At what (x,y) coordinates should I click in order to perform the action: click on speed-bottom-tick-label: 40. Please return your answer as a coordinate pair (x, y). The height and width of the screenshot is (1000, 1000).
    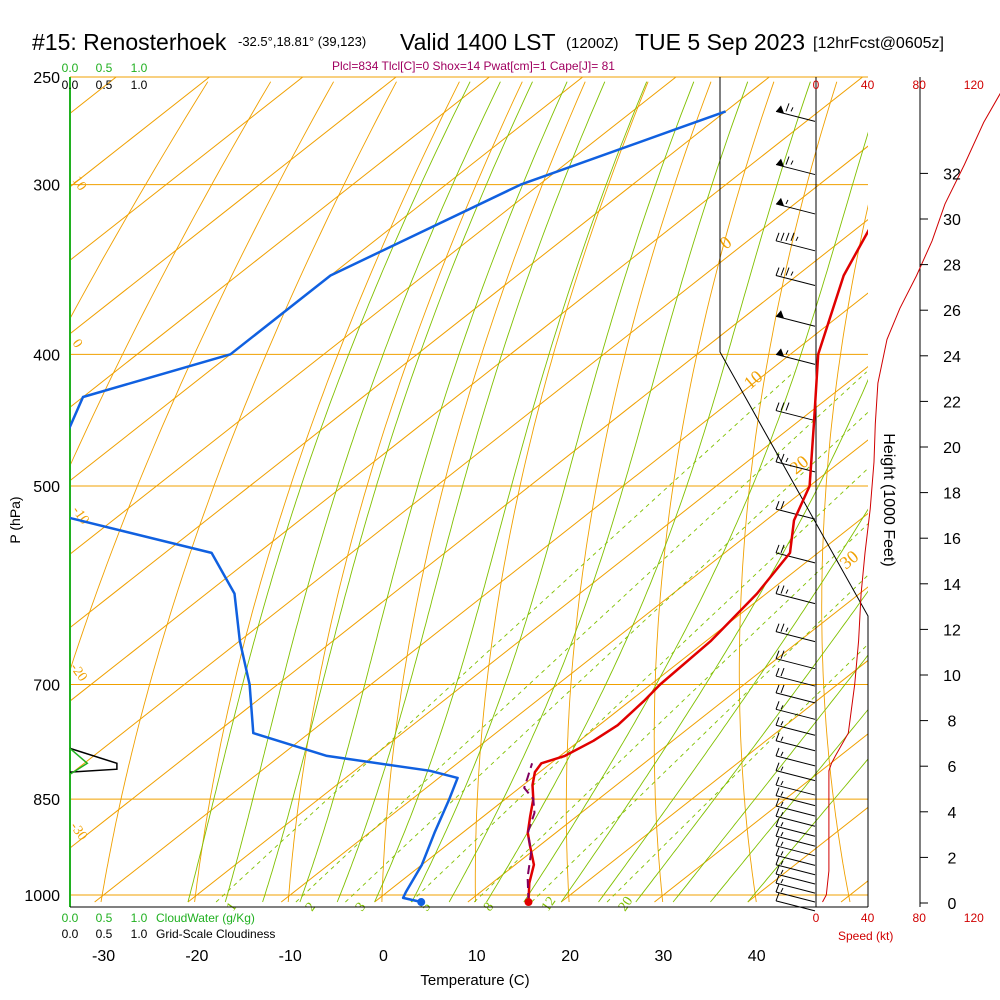
    Looking at the image, I should click on (868, 918).